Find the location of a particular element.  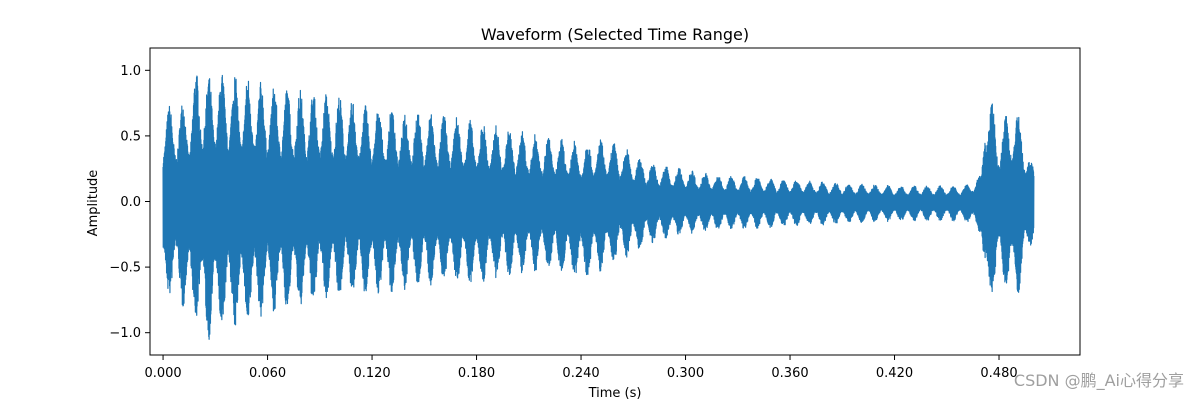

watermark-text: CSDN @鹏_Ai心得分享 is located at coordinates (1098, 380).